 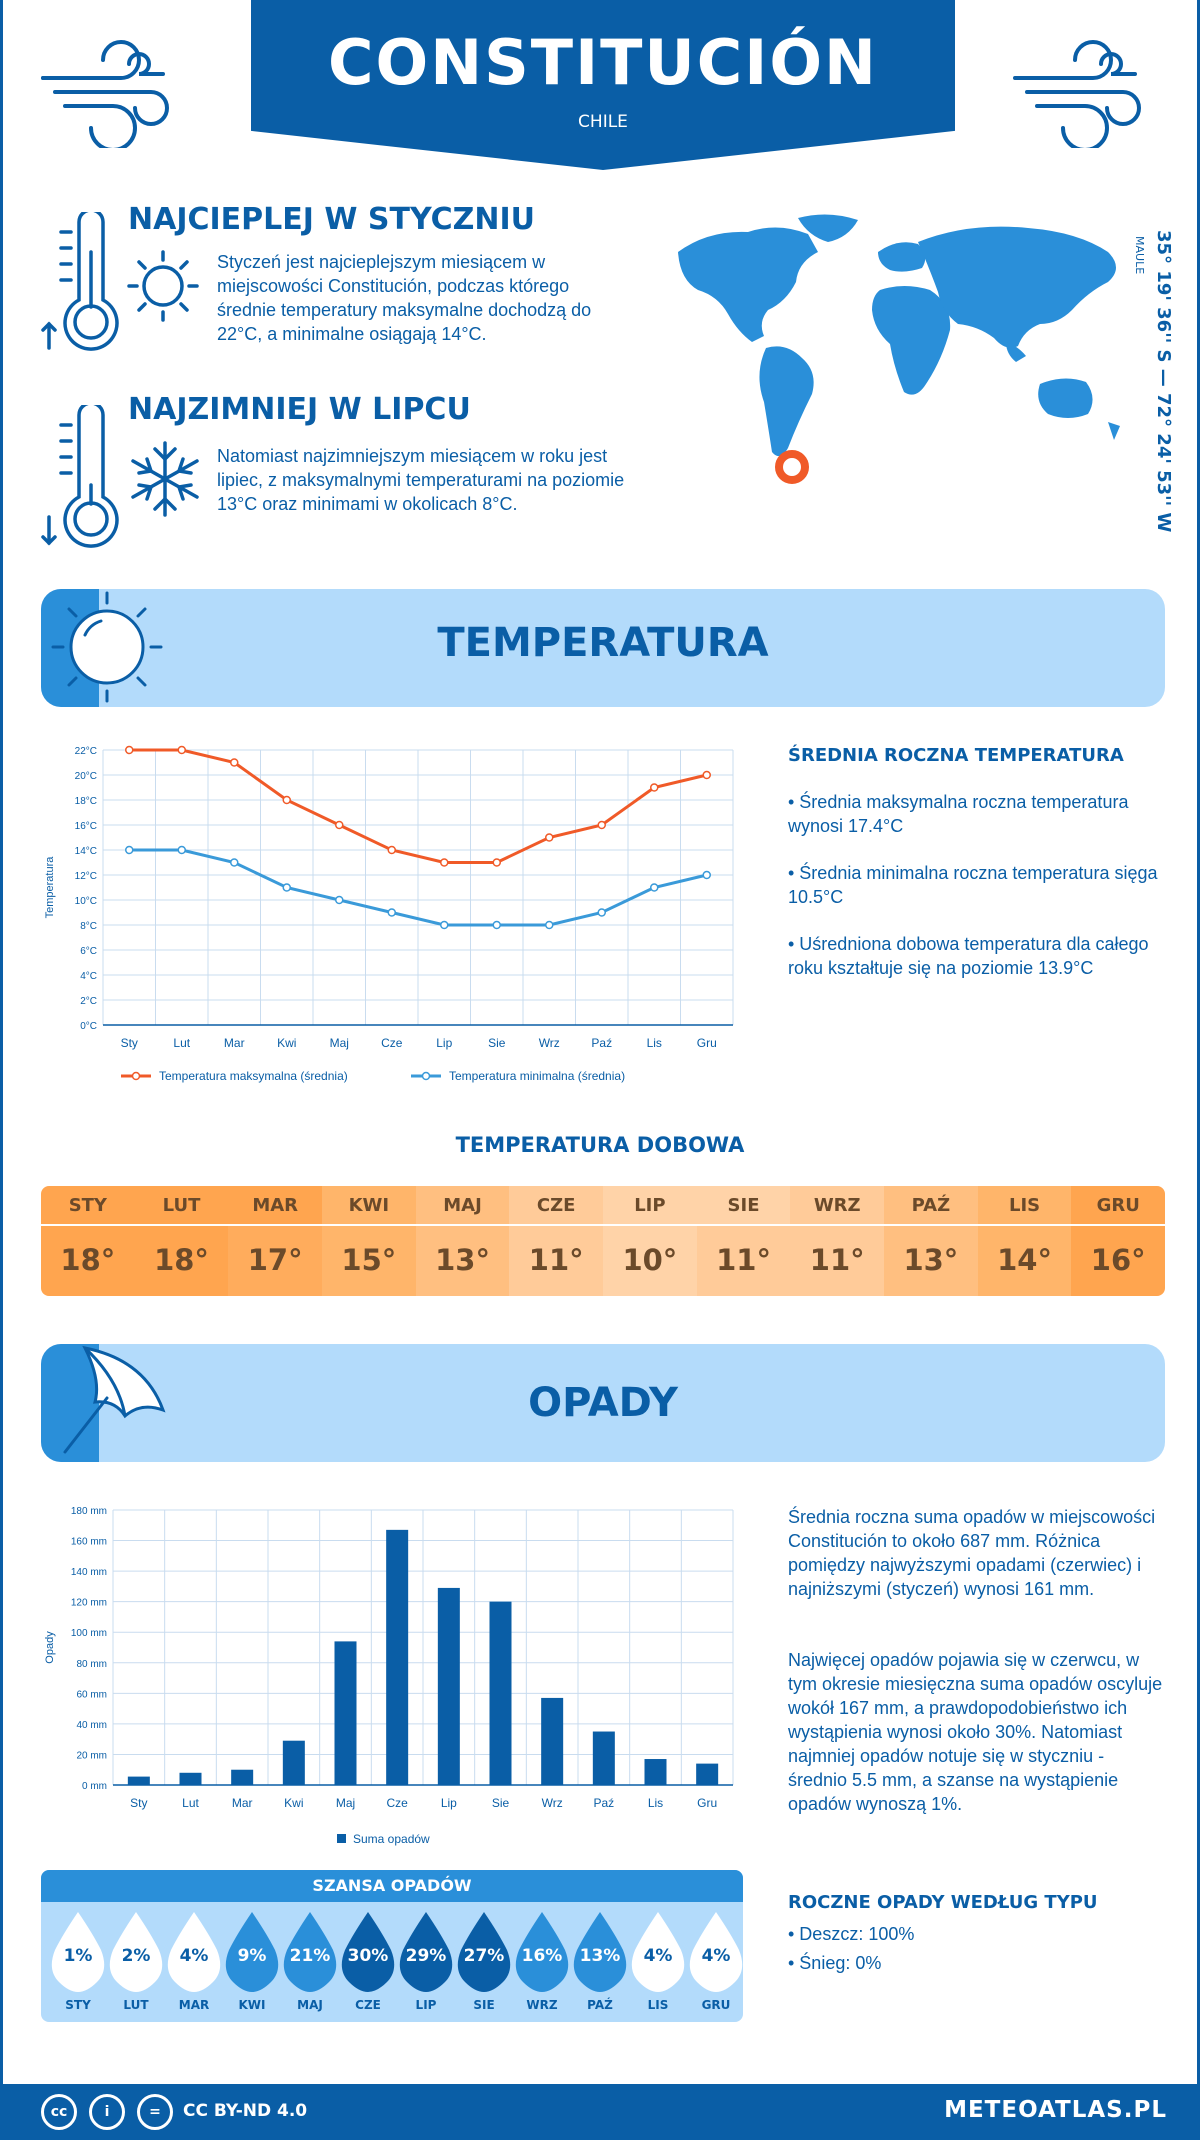 I want to click on daily-temp-column: GRU 16°, so click(x=1118, y=1241).